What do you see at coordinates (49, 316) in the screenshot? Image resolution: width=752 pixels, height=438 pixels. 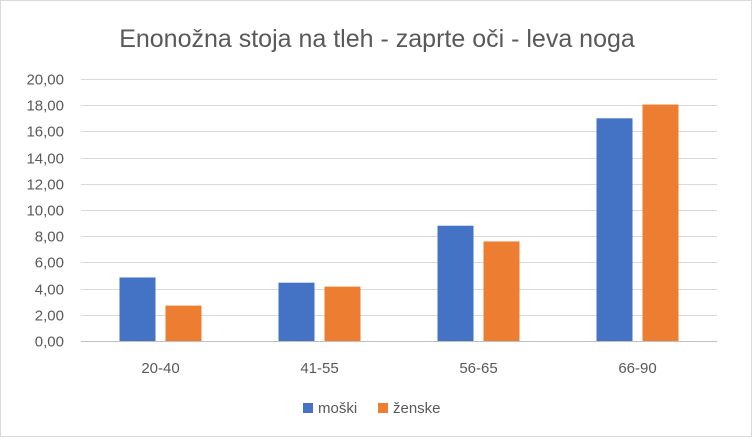 I see `y-tick-label: 2,00` at bounding box center [49, 316].